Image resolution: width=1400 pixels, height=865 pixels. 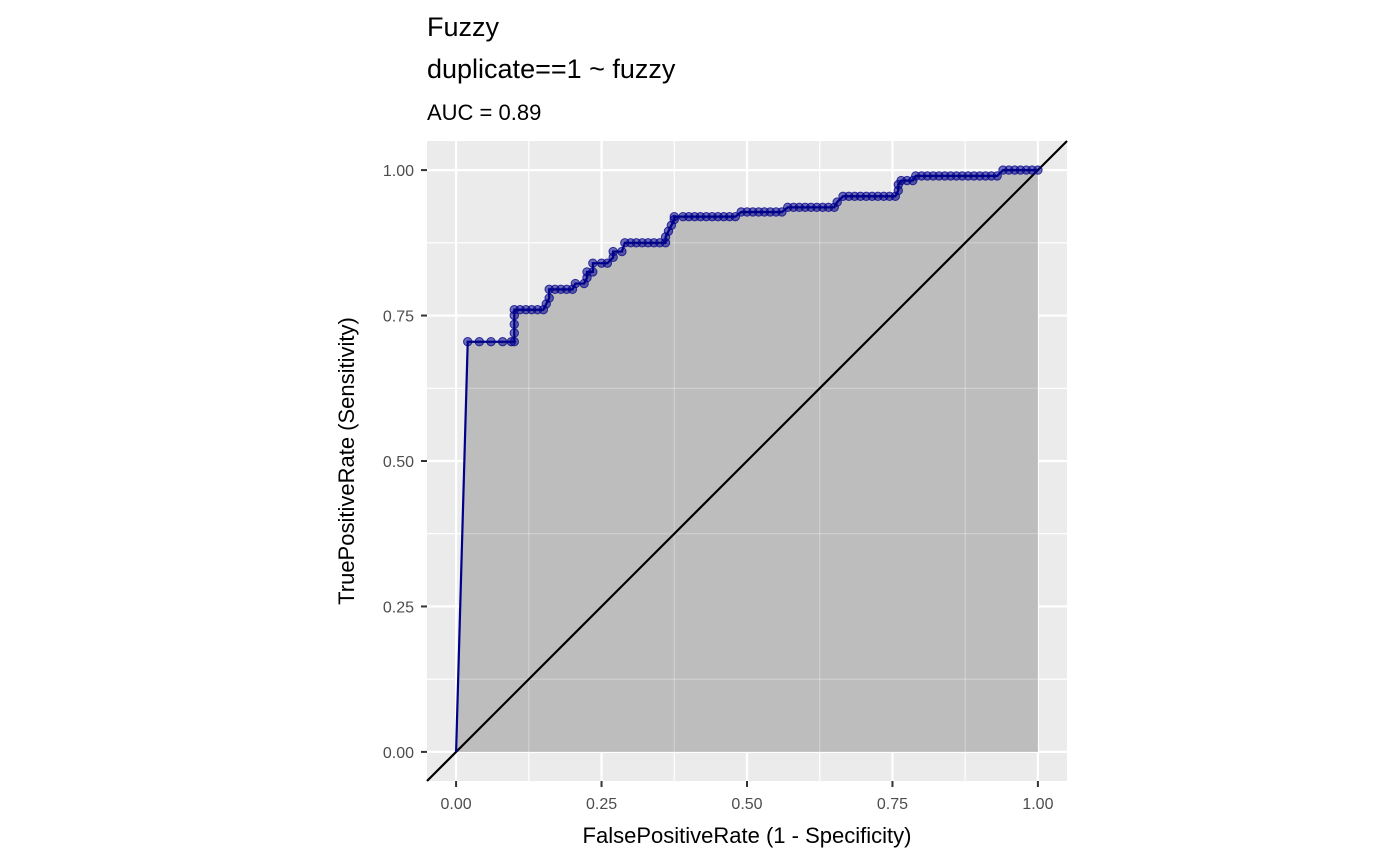 I want to click on y-tick-label: 0.00, so click(x=398, y=753).